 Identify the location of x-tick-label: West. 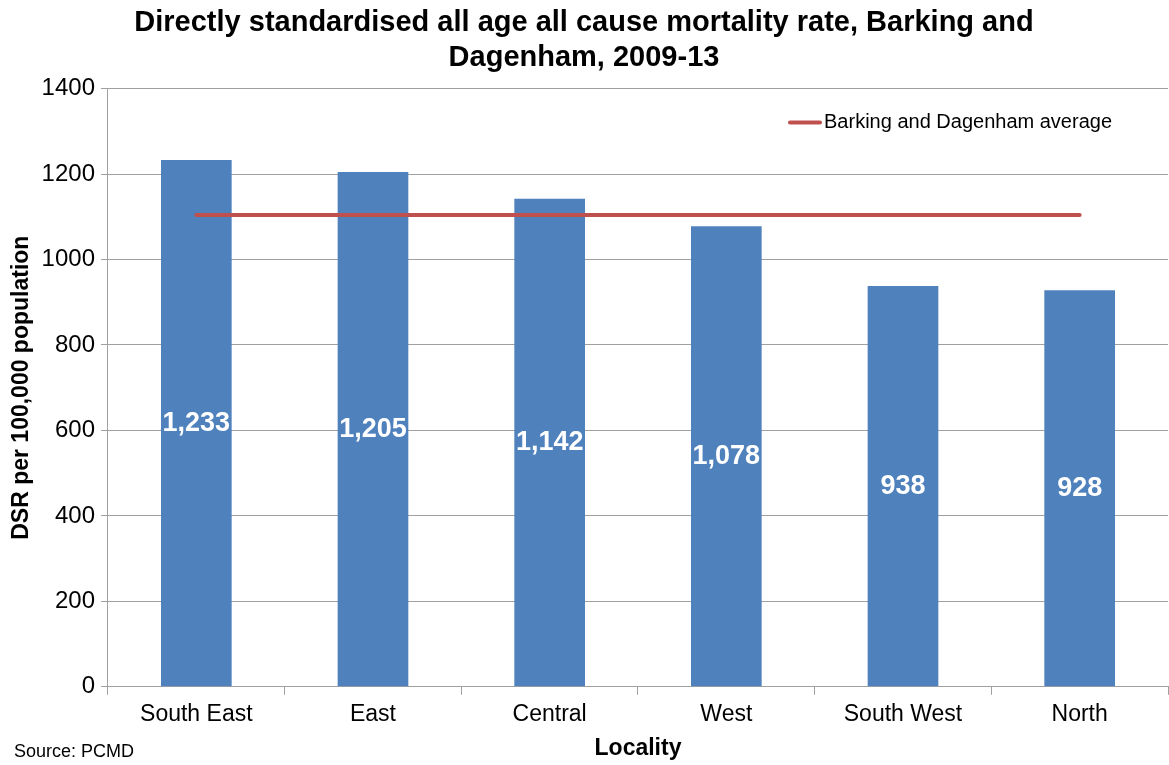
(726, 712).